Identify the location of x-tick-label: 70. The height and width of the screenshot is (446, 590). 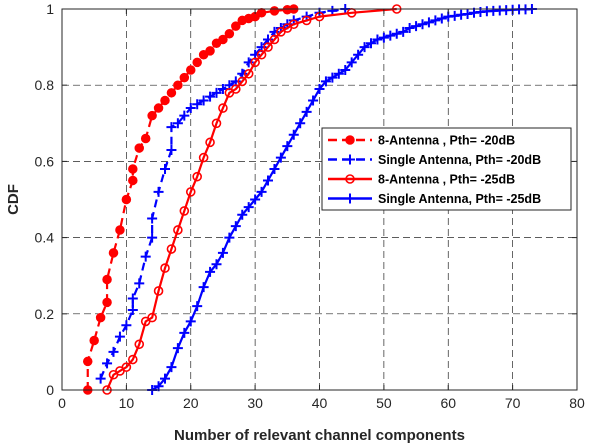
(513, 403).